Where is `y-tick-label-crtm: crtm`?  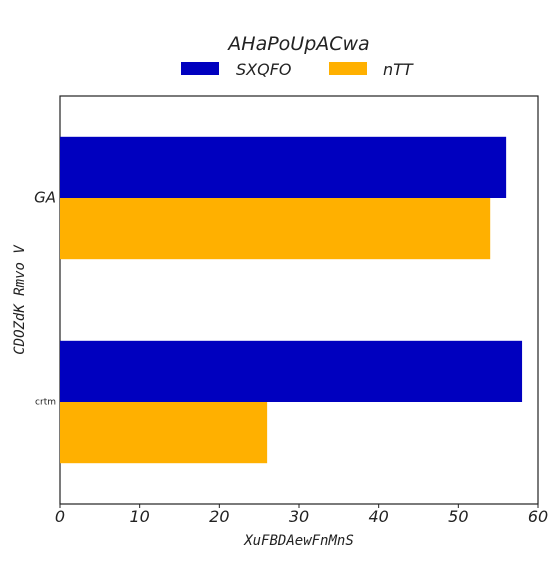 y-tick-label-crtm: crtm is located at coordinates (45, 403).